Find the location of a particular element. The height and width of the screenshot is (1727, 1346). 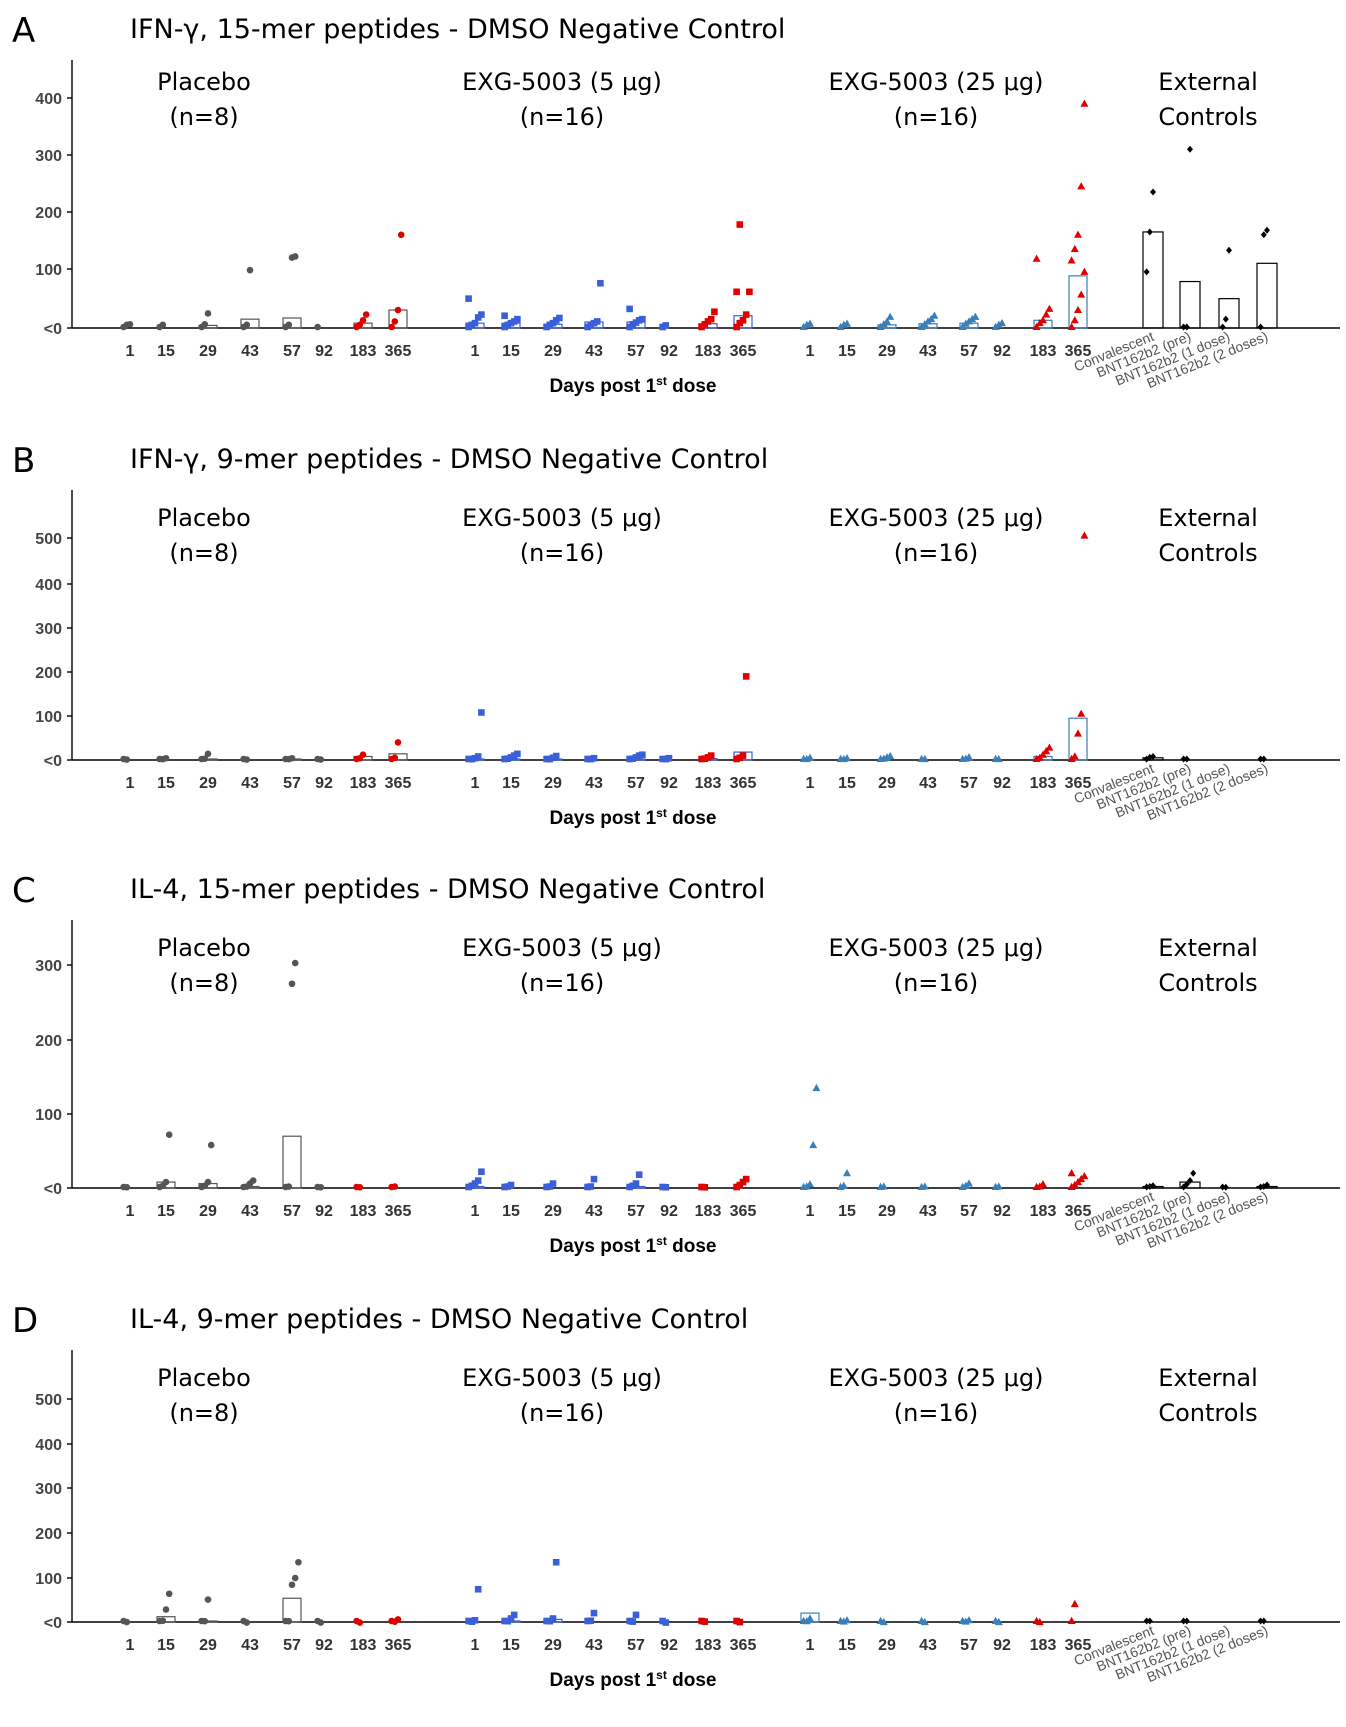

y-tick-label: 300 is located at coordinates (48, 629).